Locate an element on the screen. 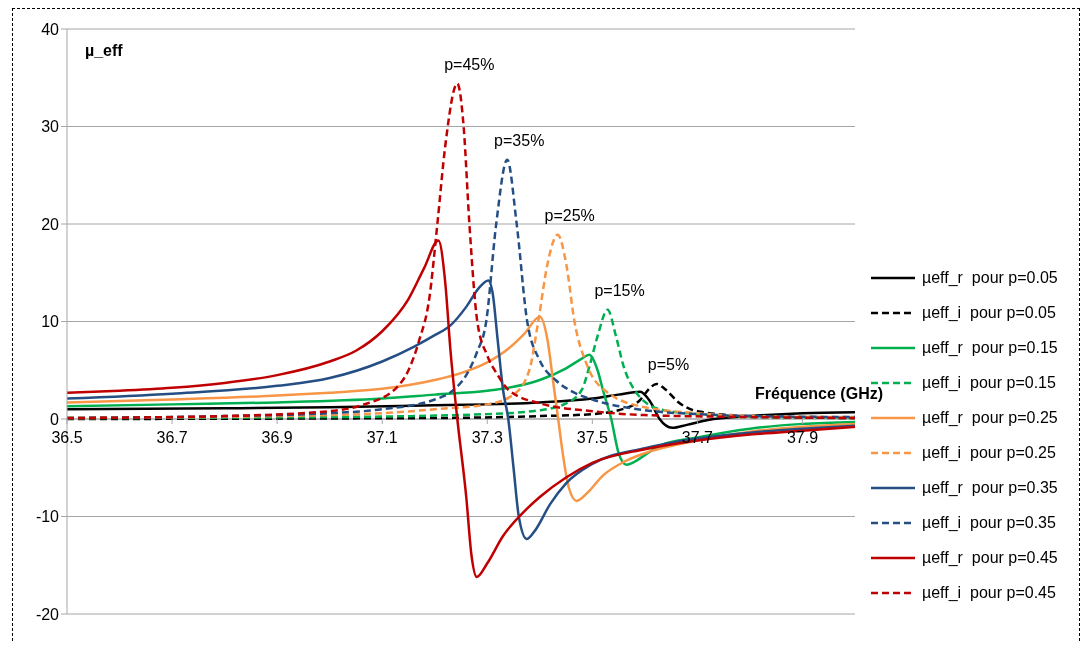  y-tick-label: 0 is located at coordinates (55, 419).